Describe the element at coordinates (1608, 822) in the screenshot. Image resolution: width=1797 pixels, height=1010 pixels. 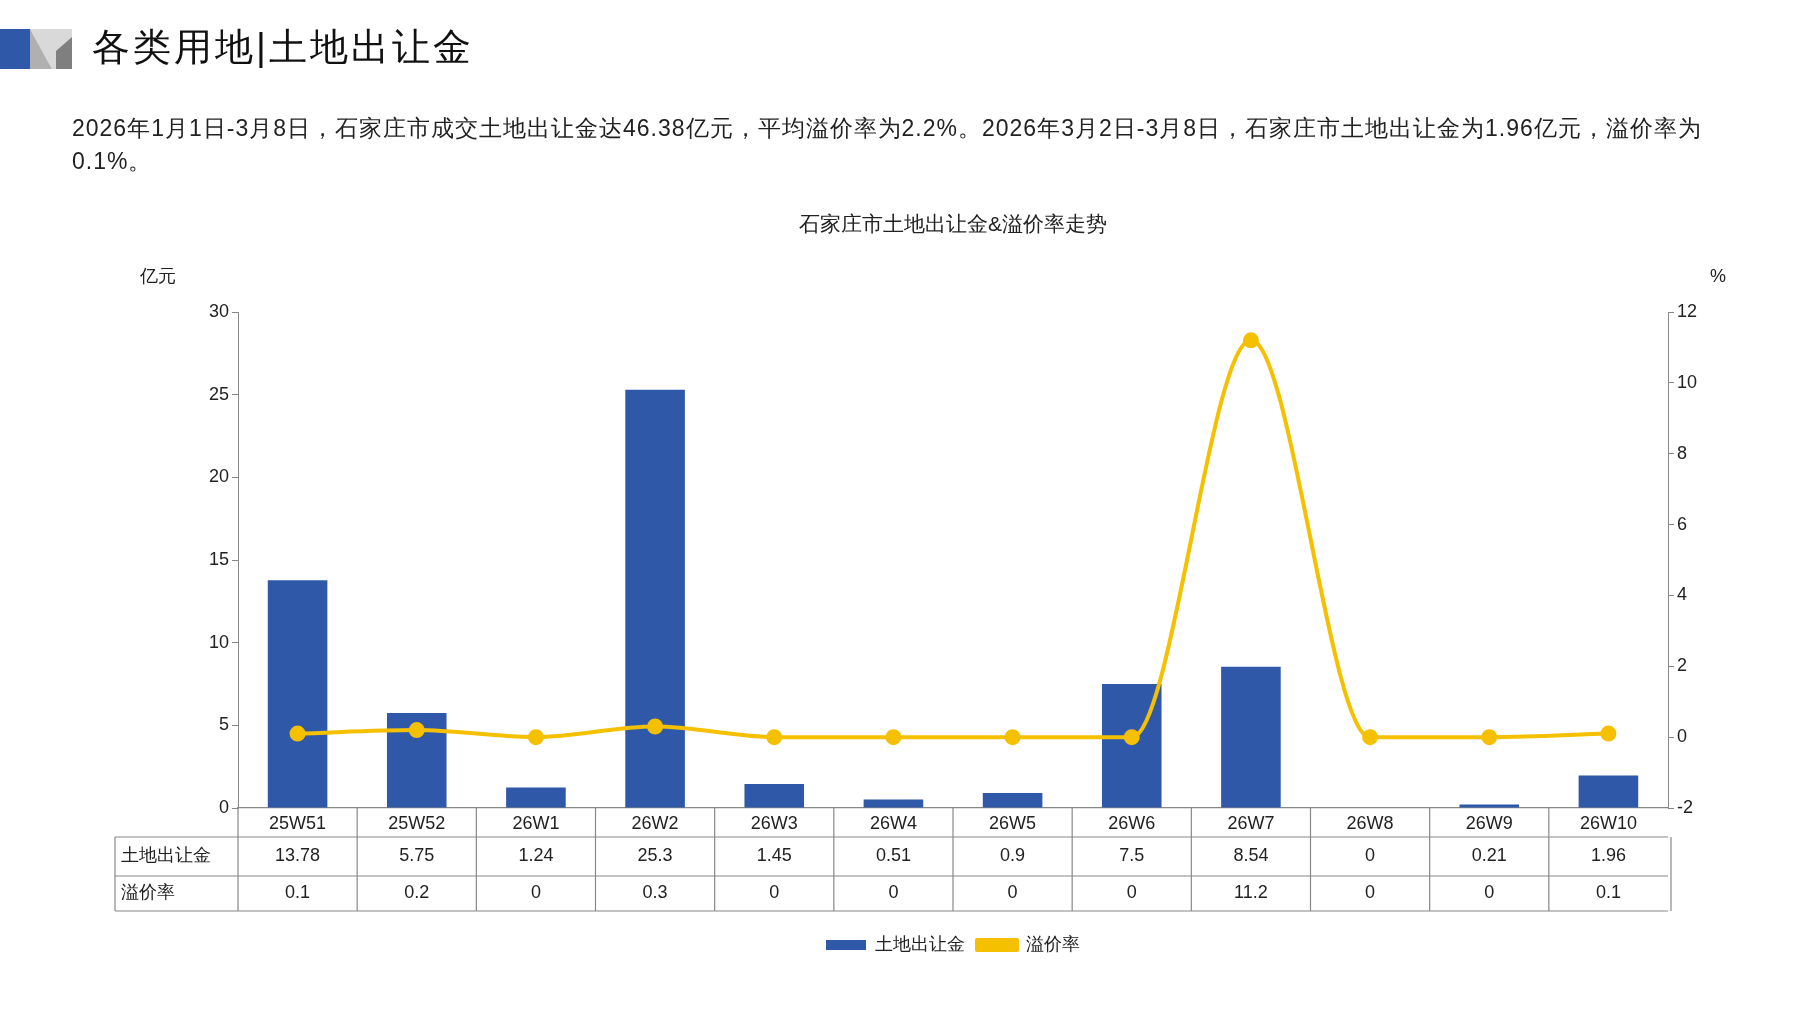
I see `x-tick-label: 26W10` at that location.